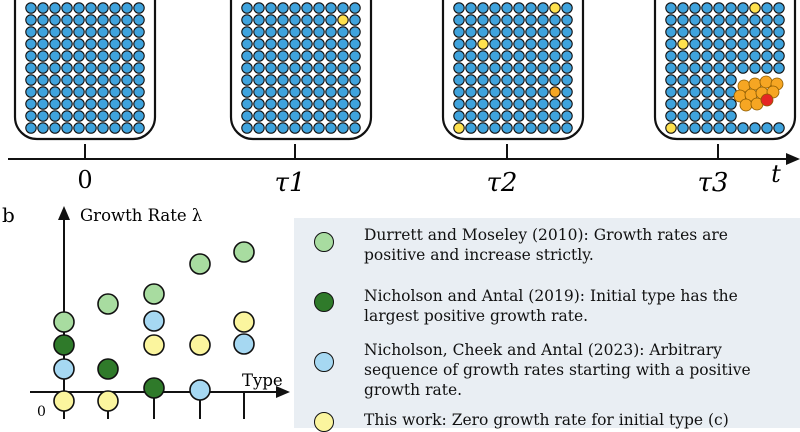 The width and height of the screenshot is (800, 432). What do you see at coordinates (154, 326) in the screenshot?
I see `growth-rate-dots` at bounding box center [154, 326].